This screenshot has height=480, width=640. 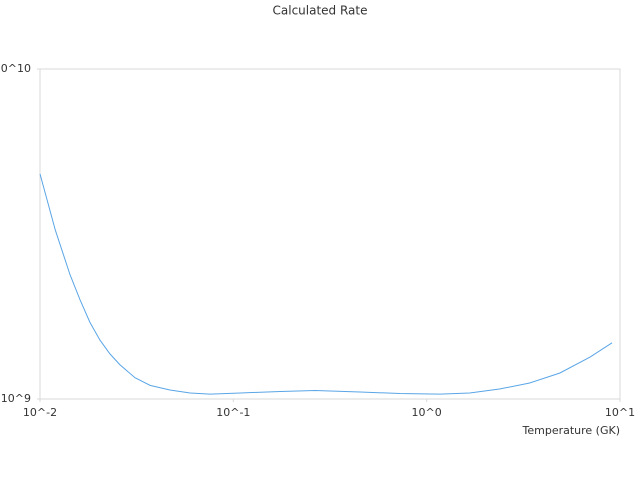 What do you see at coordinates (40, 412) in the screenshot?
I see `x-tick-label: 10^-2` at bounding box center [40, 412].